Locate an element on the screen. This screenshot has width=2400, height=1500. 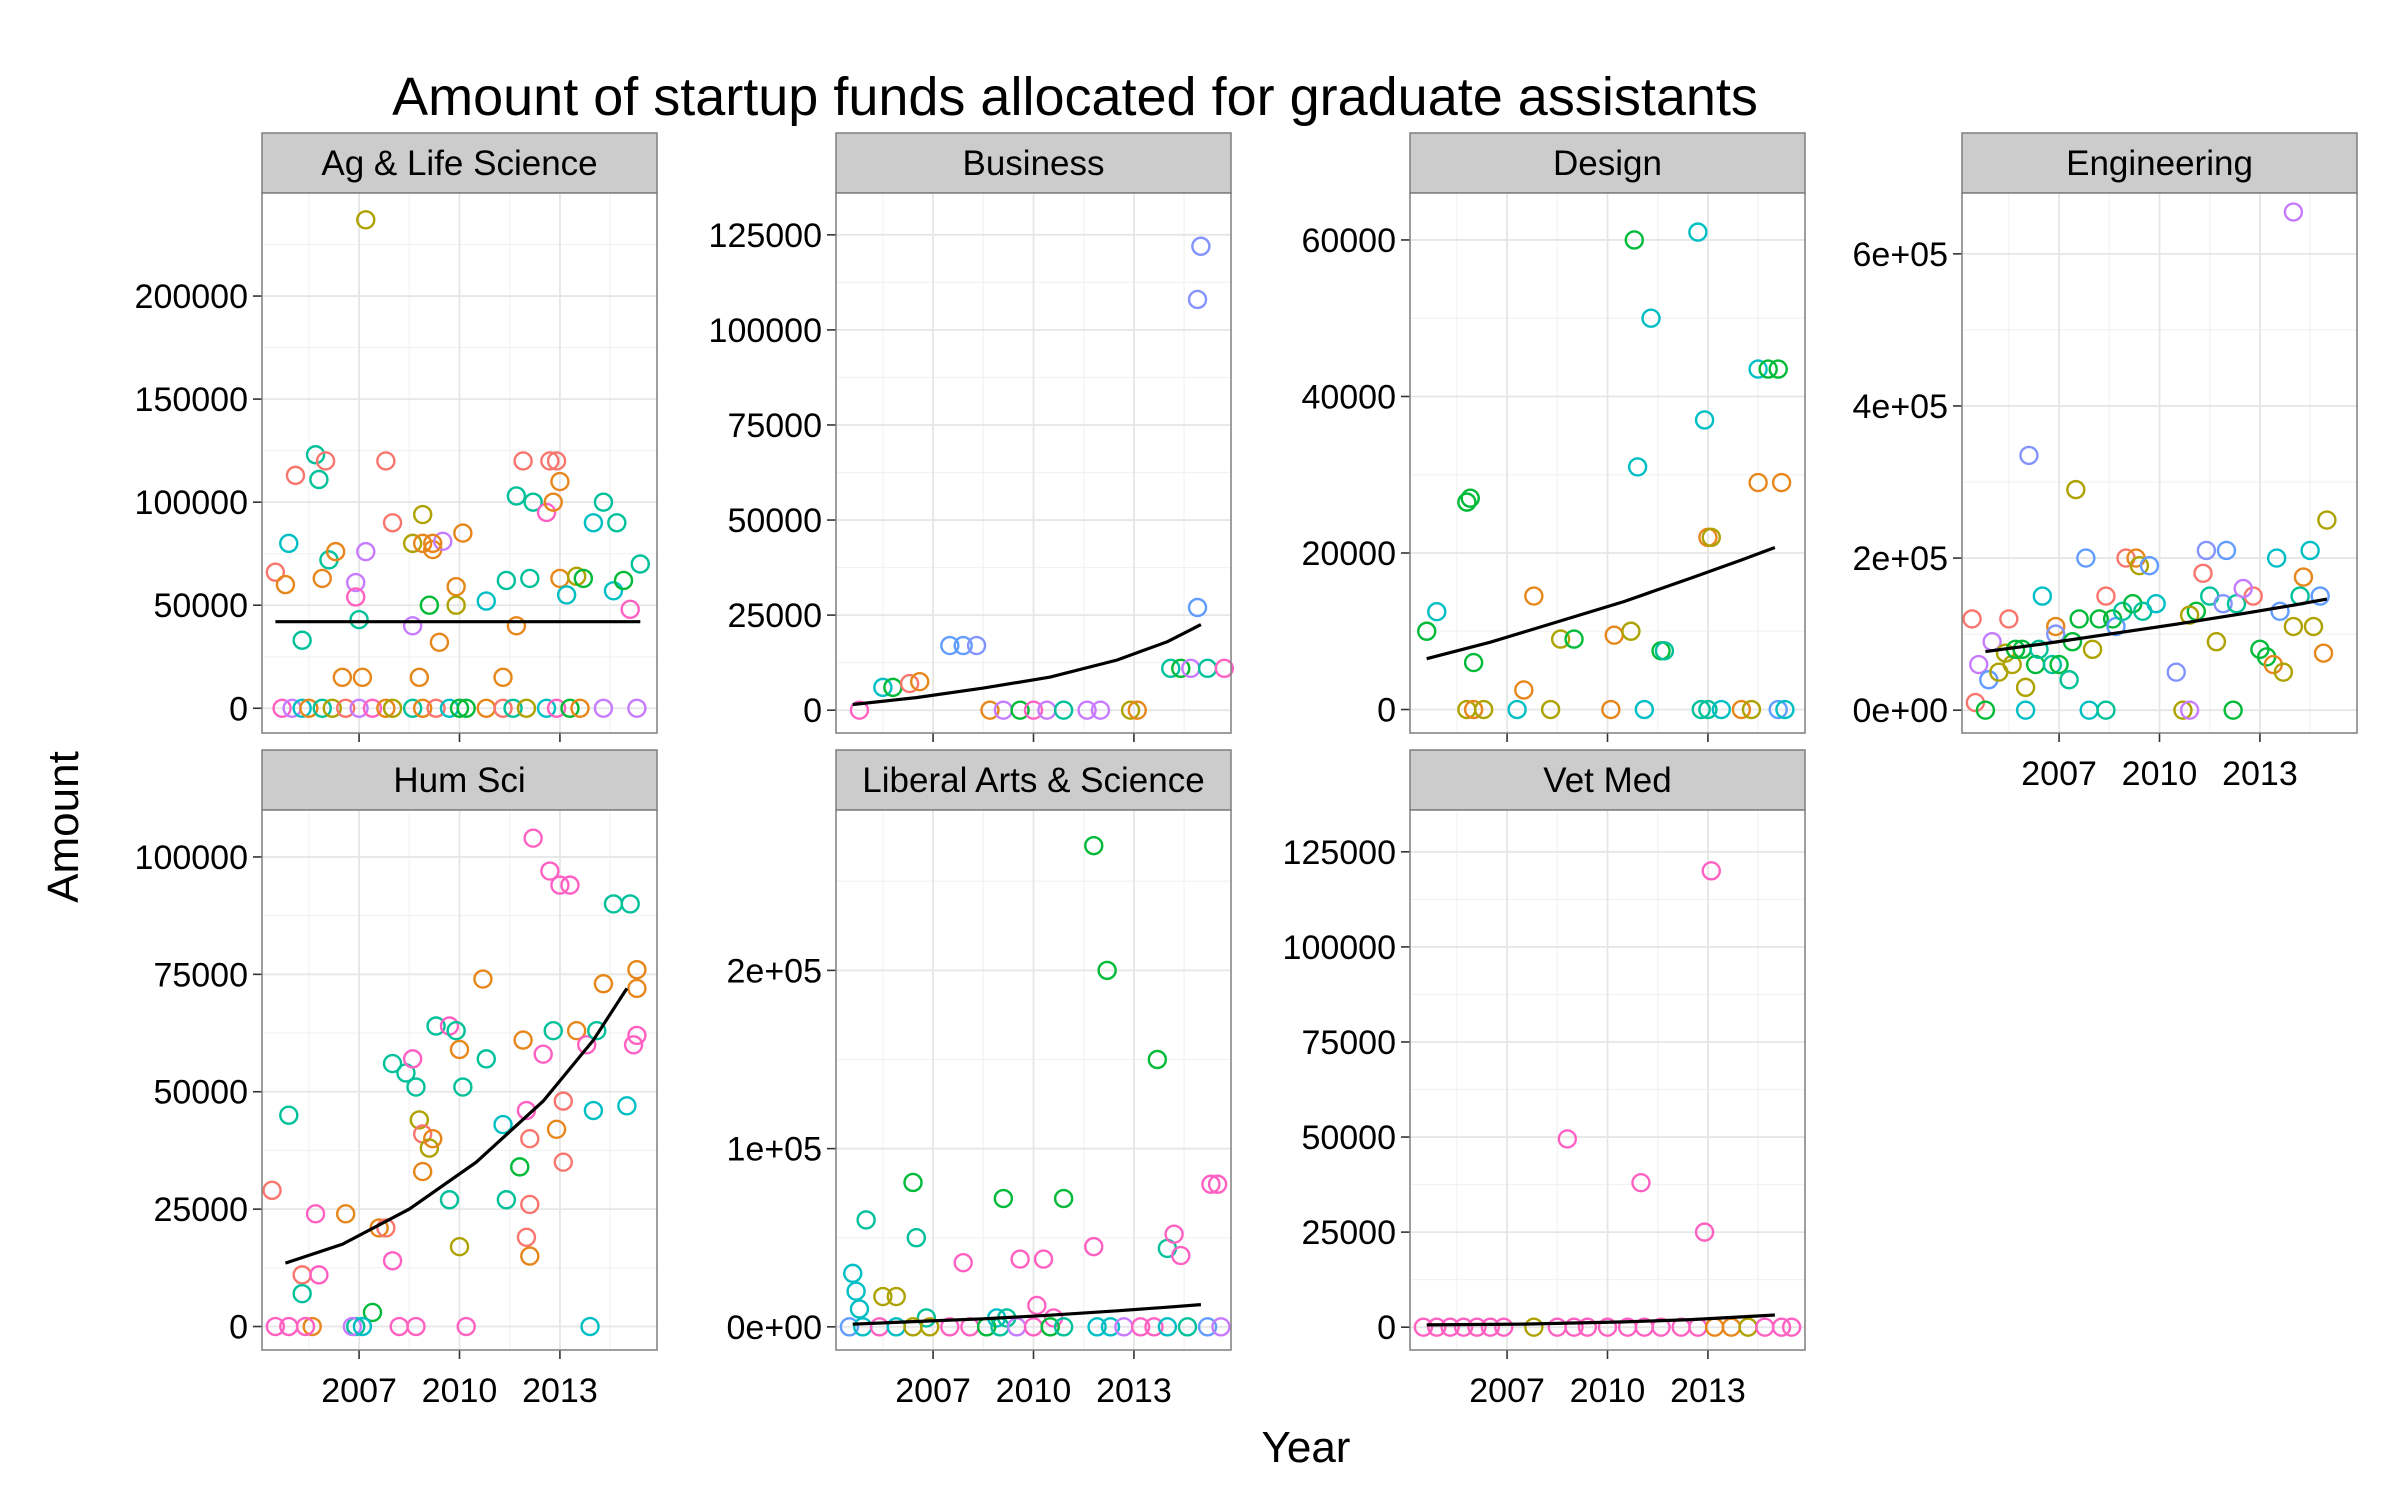
y-tick-label: 0 is located at coordinates (1386, 711).